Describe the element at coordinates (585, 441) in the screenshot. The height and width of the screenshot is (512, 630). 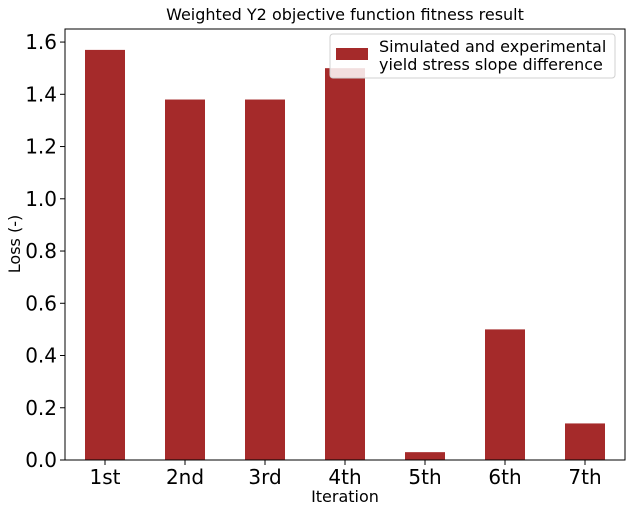
I see `bar-7th` at that location.